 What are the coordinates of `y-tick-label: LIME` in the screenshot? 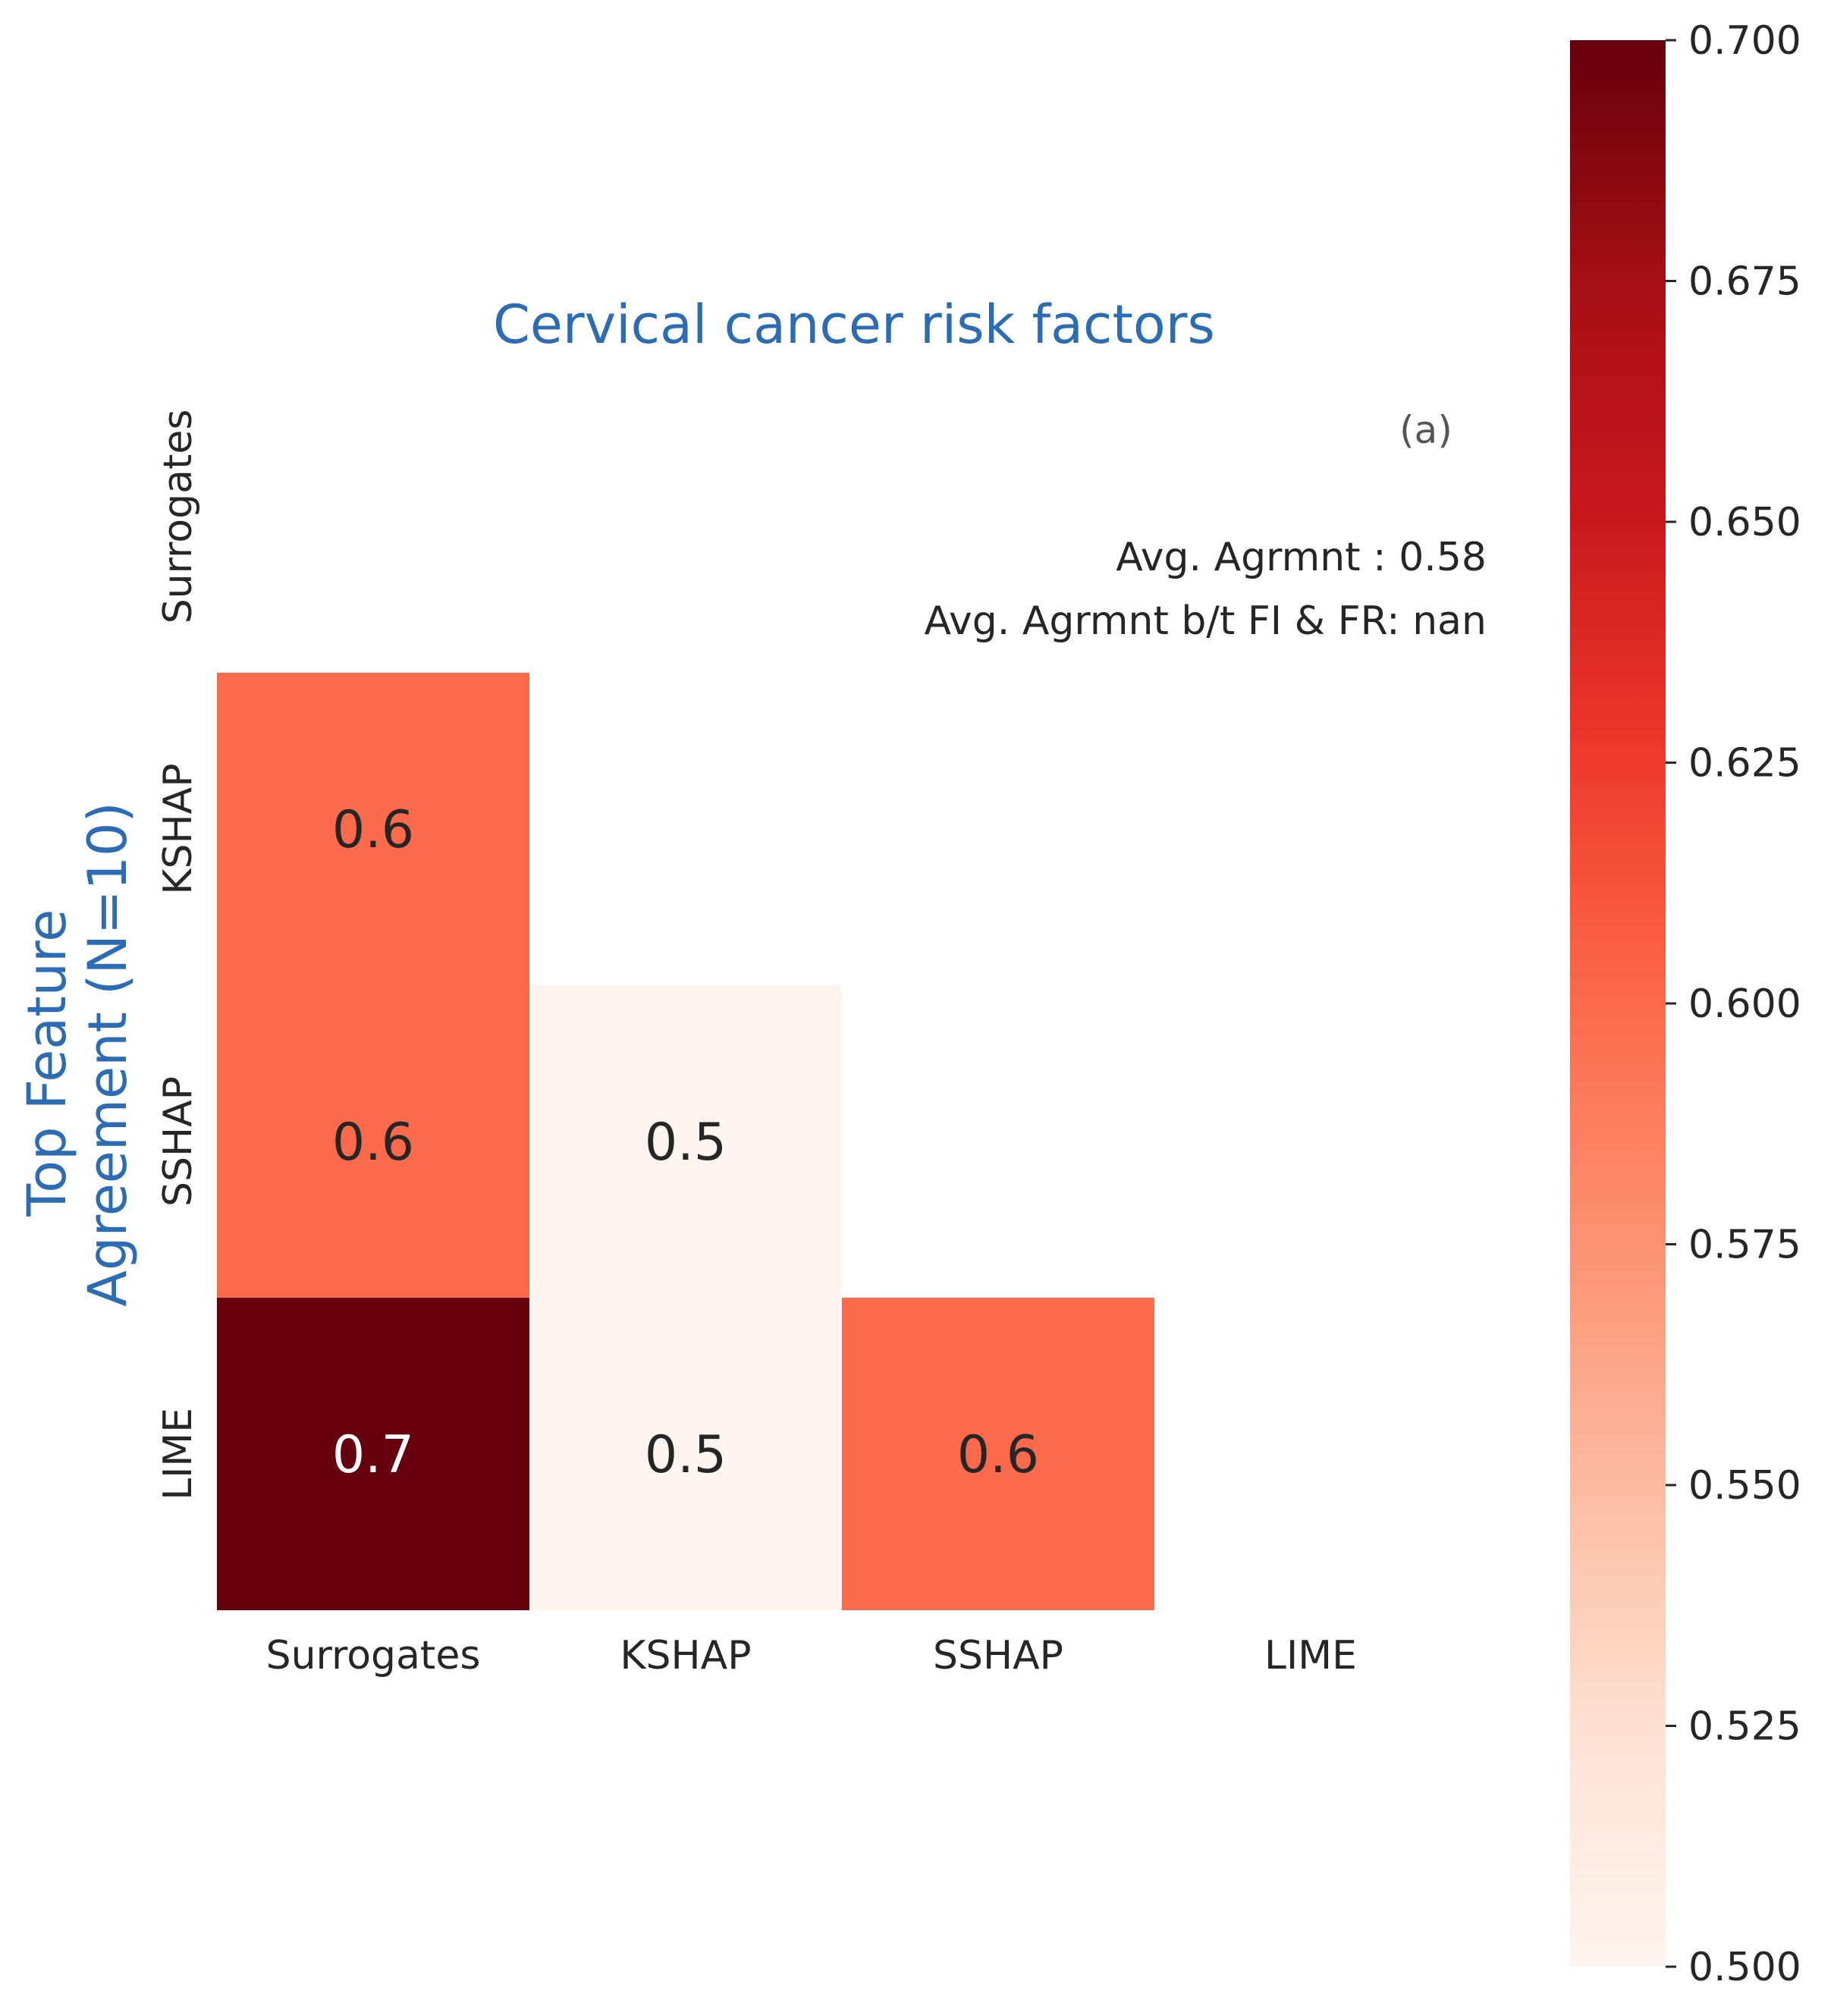 It's located at (178, 1454).